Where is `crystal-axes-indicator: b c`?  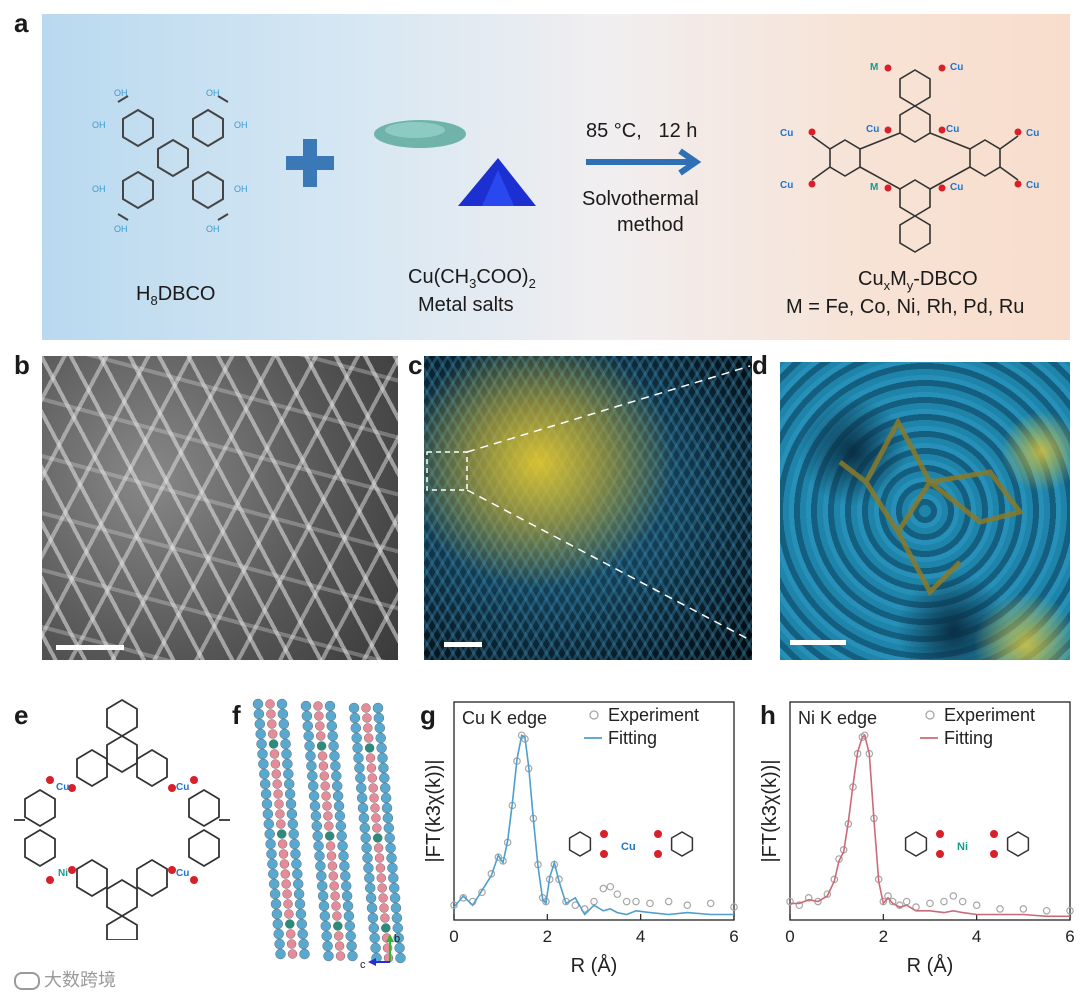
crystal-axes-indicator: b c is located at coordinates (380, 951).